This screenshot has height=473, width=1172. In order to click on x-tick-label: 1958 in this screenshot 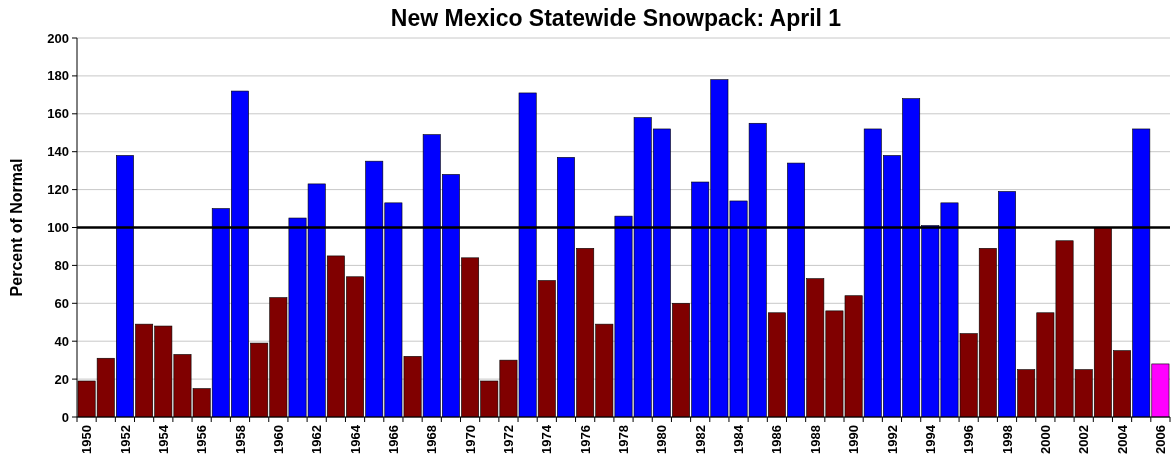, I will do `click(240, 439)`.